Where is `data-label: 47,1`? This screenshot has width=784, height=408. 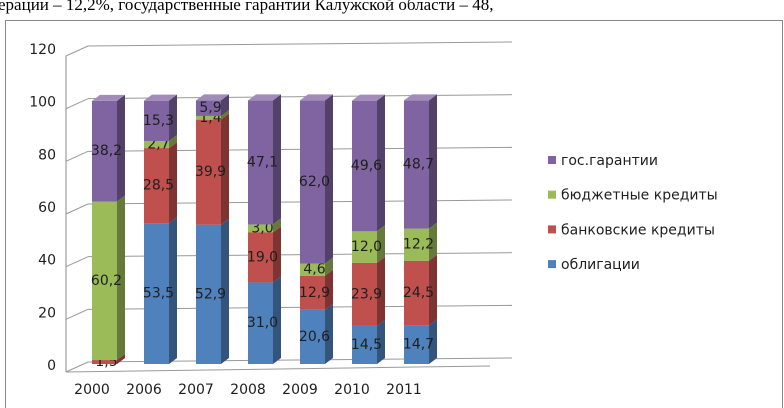
data-label: 47,1 is located at coordinates (262, 162).